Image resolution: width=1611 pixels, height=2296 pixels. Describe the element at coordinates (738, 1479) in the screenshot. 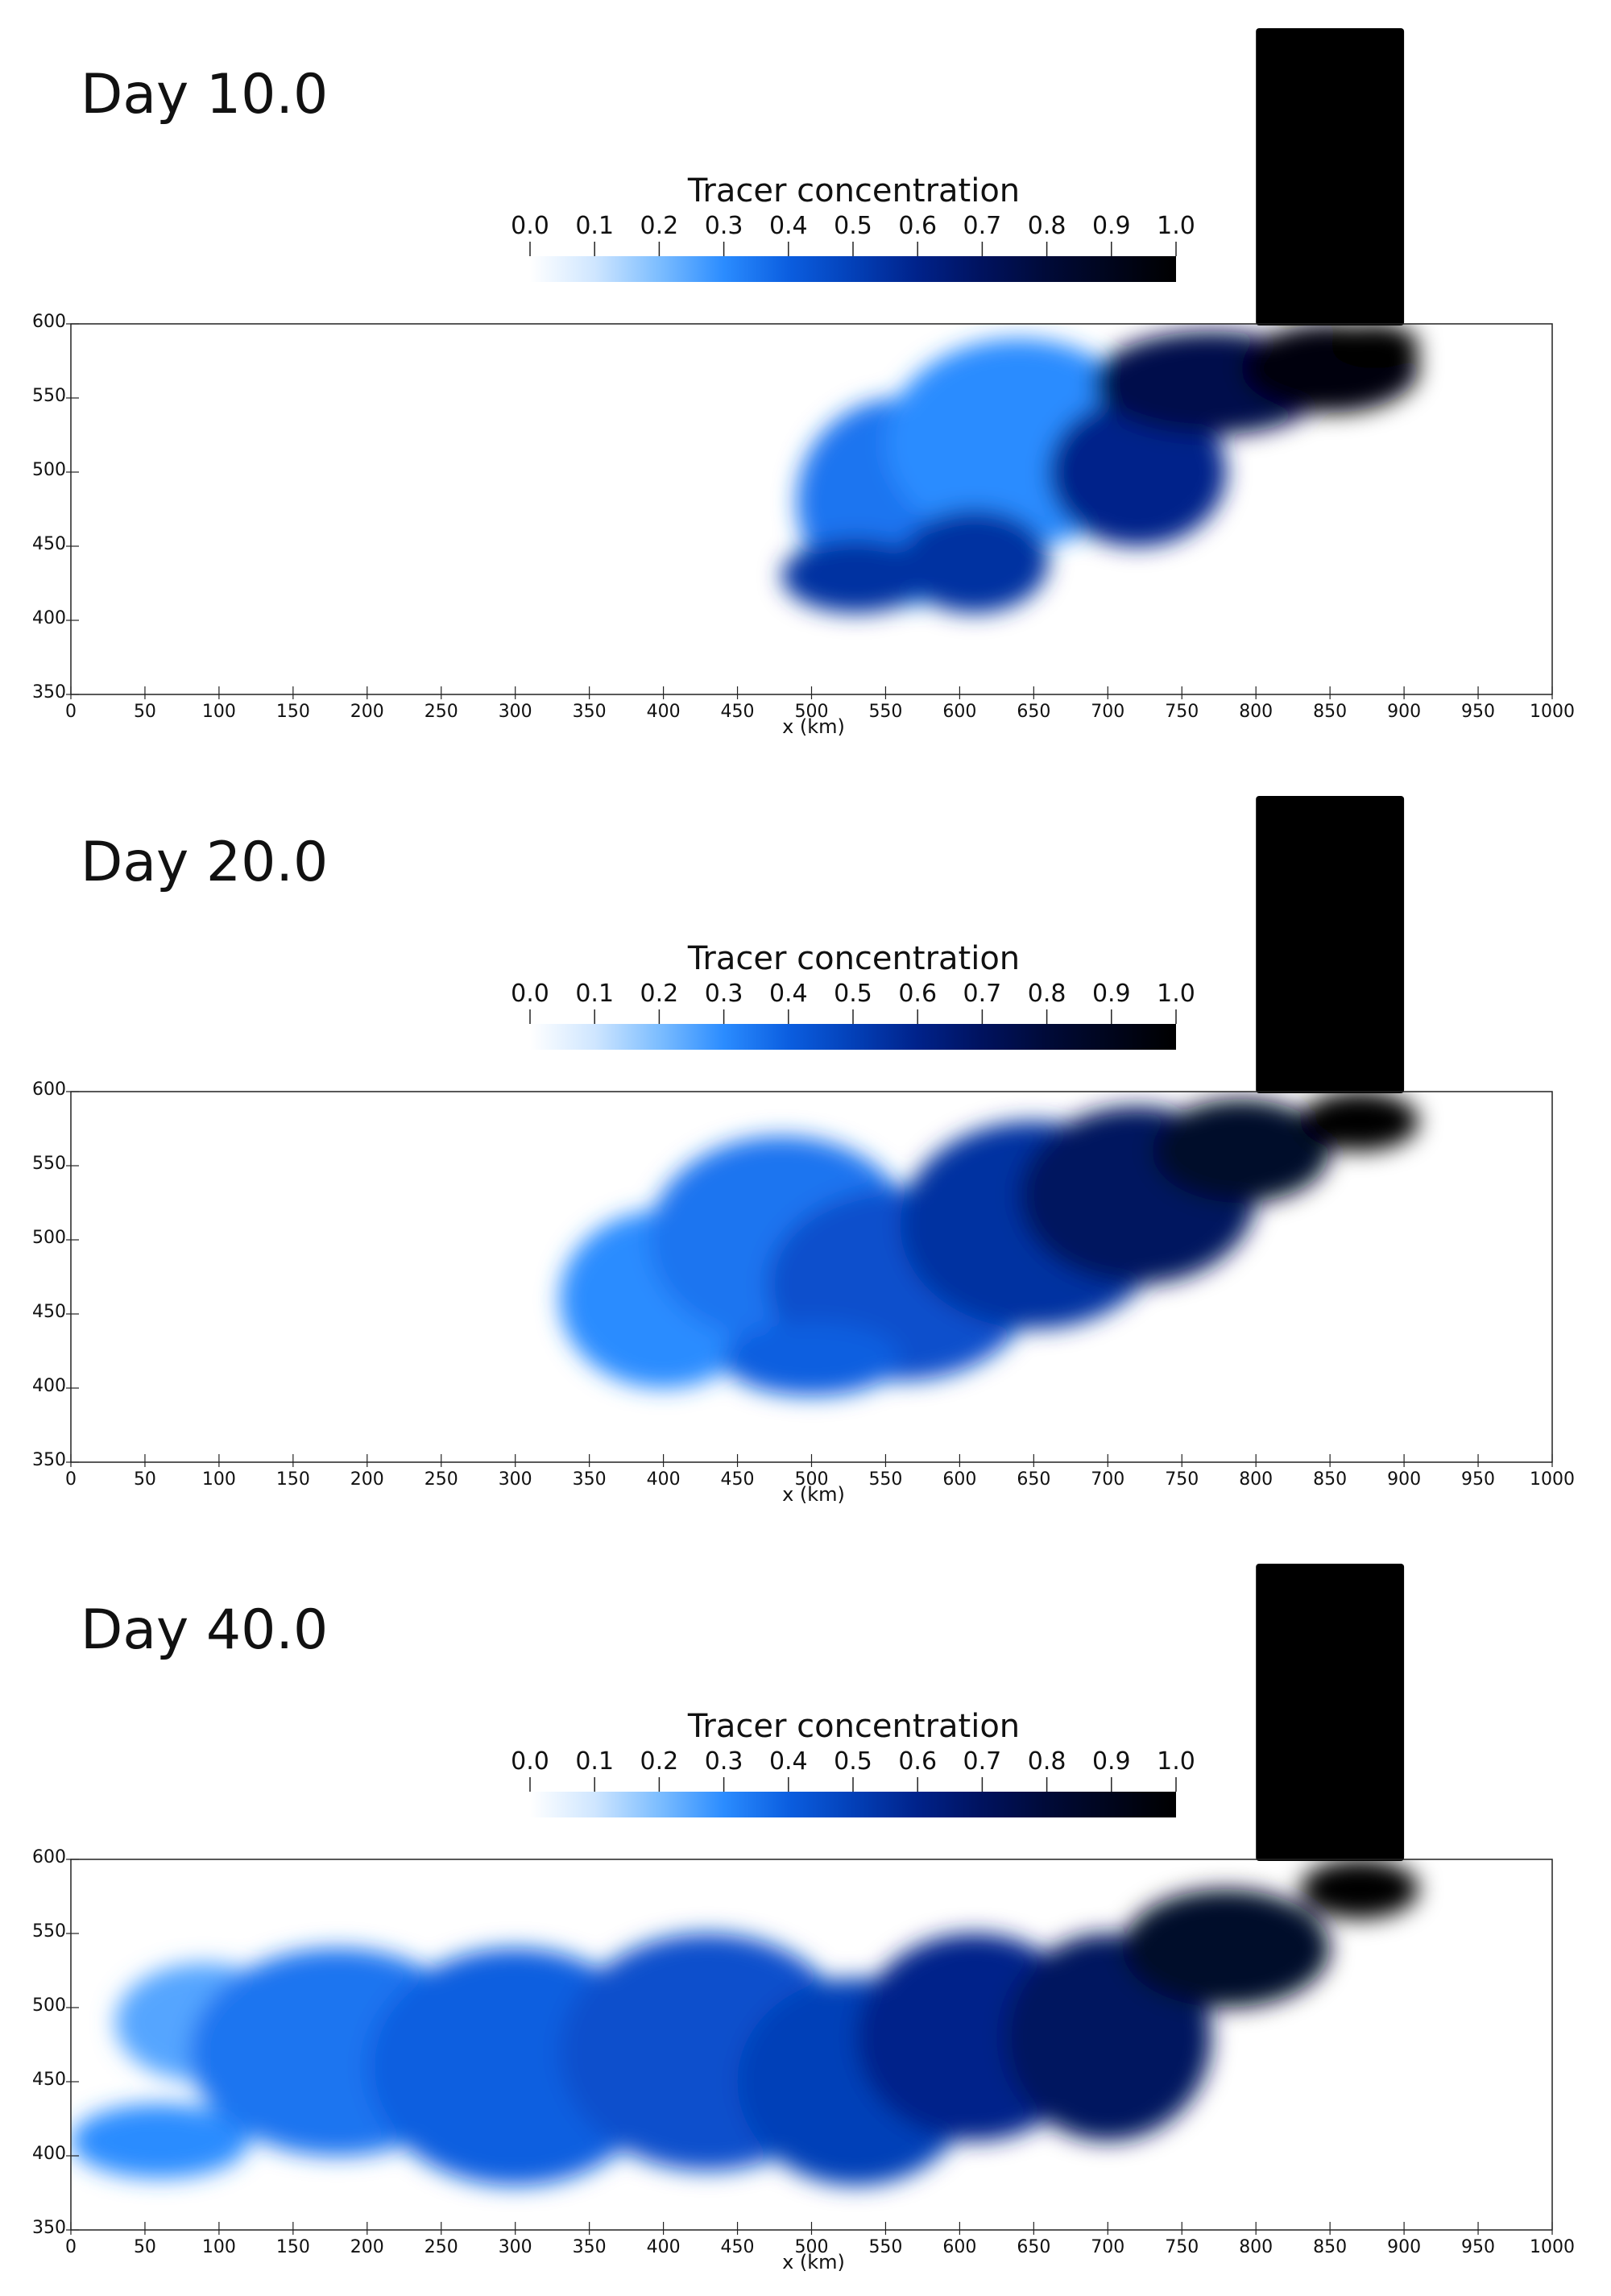

I see `x-tick-label: 450` at that location.